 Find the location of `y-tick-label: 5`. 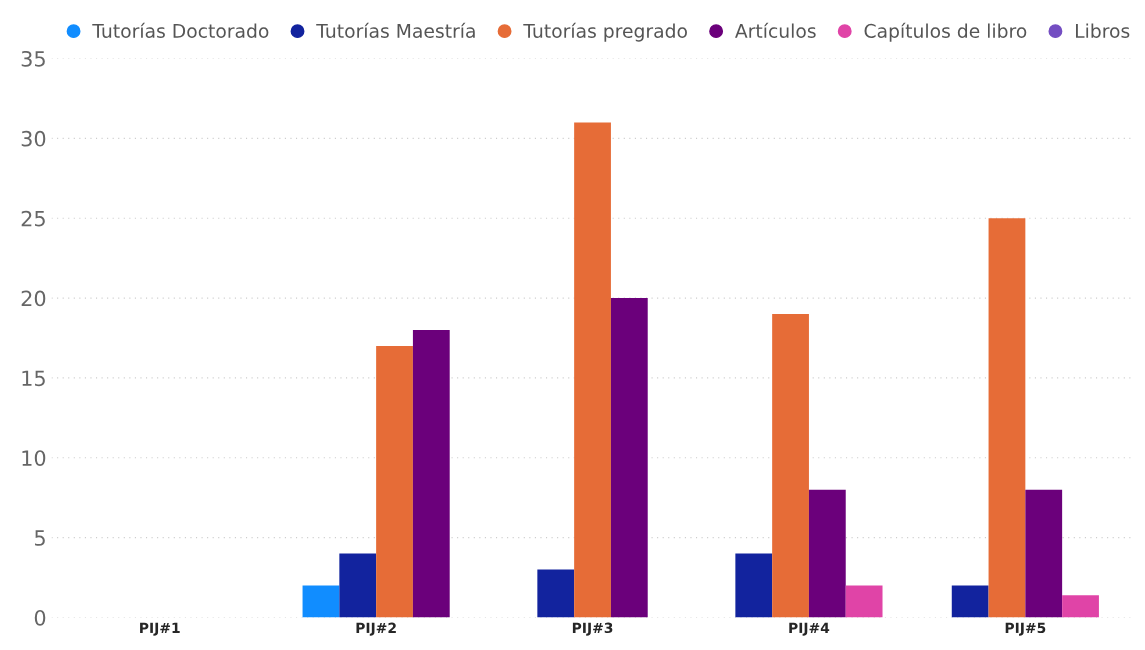

y-tick-label: 5 is located at coordinates (40, 538).